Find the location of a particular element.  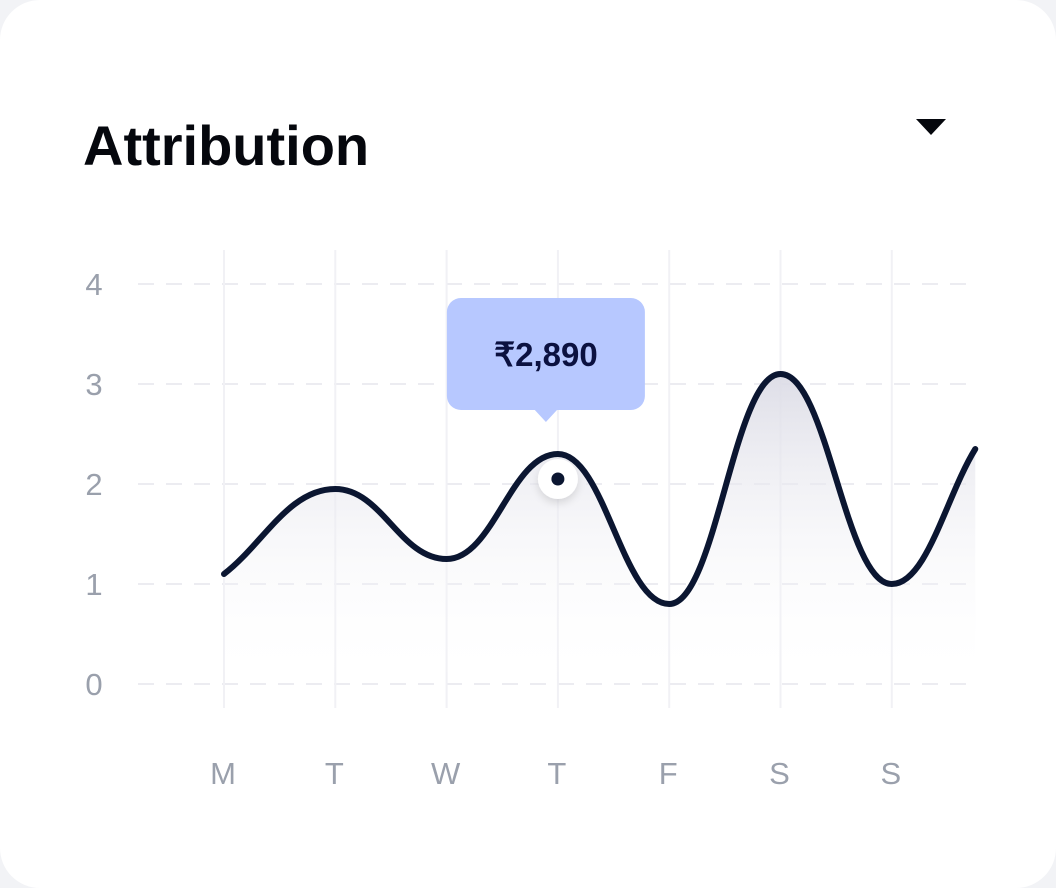

tooltip-bubble is located at coordinates (545, 354).